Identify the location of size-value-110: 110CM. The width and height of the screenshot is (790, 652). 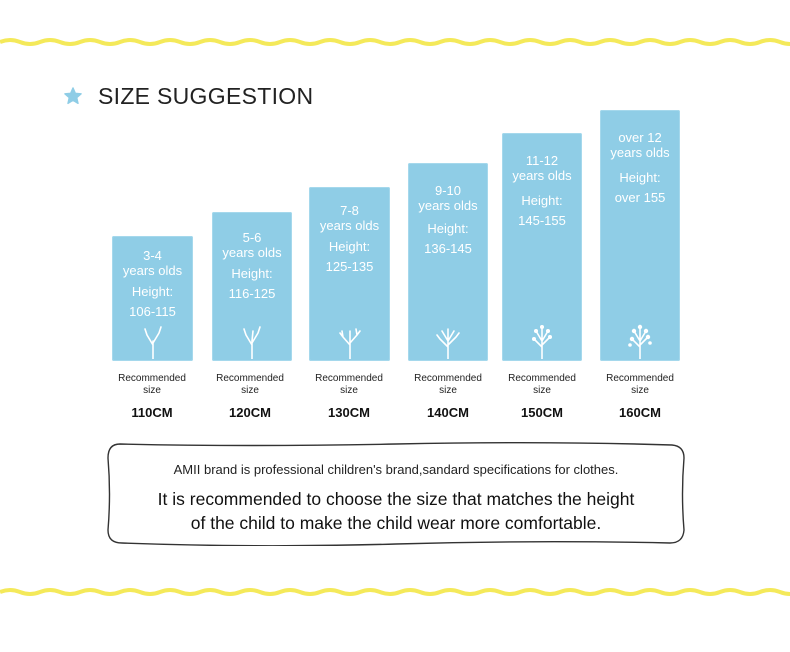
(152, 412).